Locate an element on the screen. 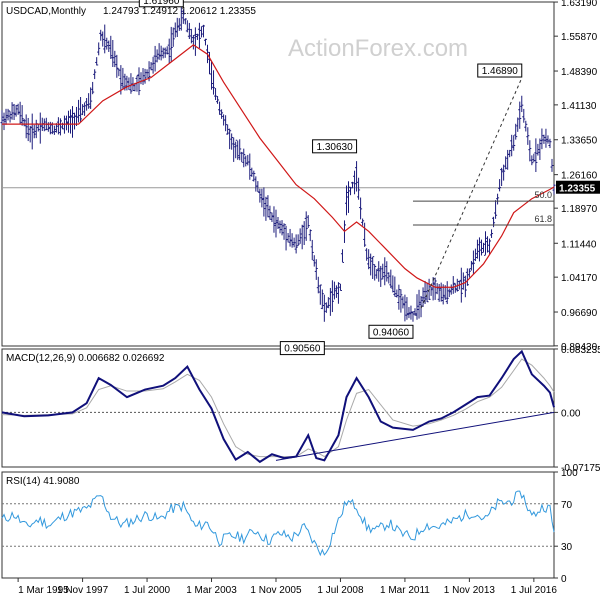 Image resolution: width=600 pixels, height=605 pixels. annotation-label: 0.90560 is located at coordinates (302, 349).